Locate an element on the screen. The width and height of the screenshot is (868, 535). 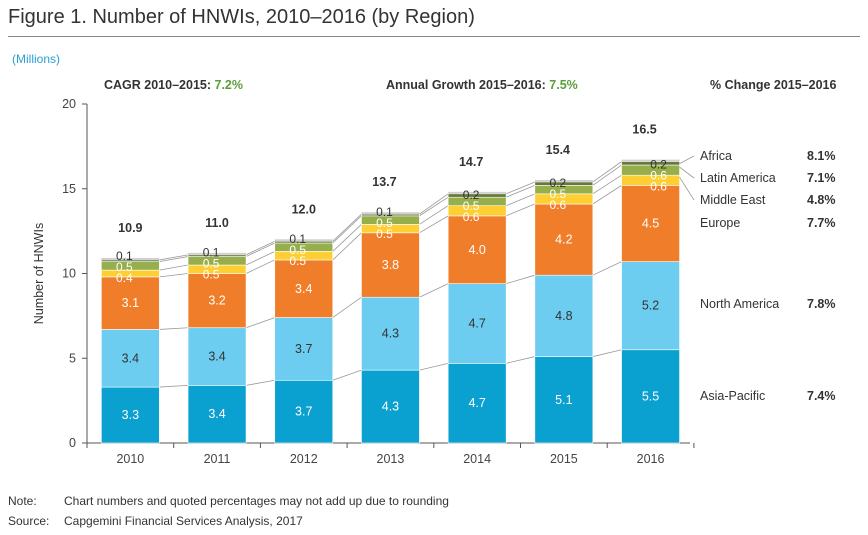
total-label: 16.5 is located at coordinates (644, 130).